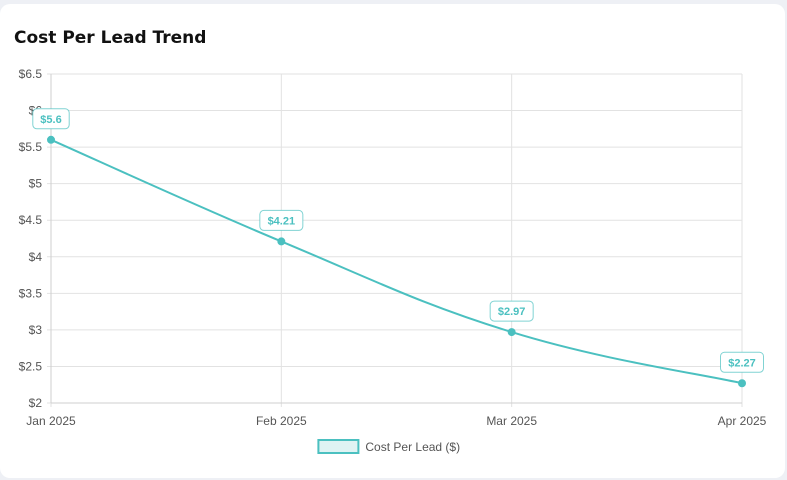 The width and height of the screenshot is (787, 480). Describe the element at coordinates (281, 421) in the screenshot. I see `x-tick-label: Feb 2025` at that location.